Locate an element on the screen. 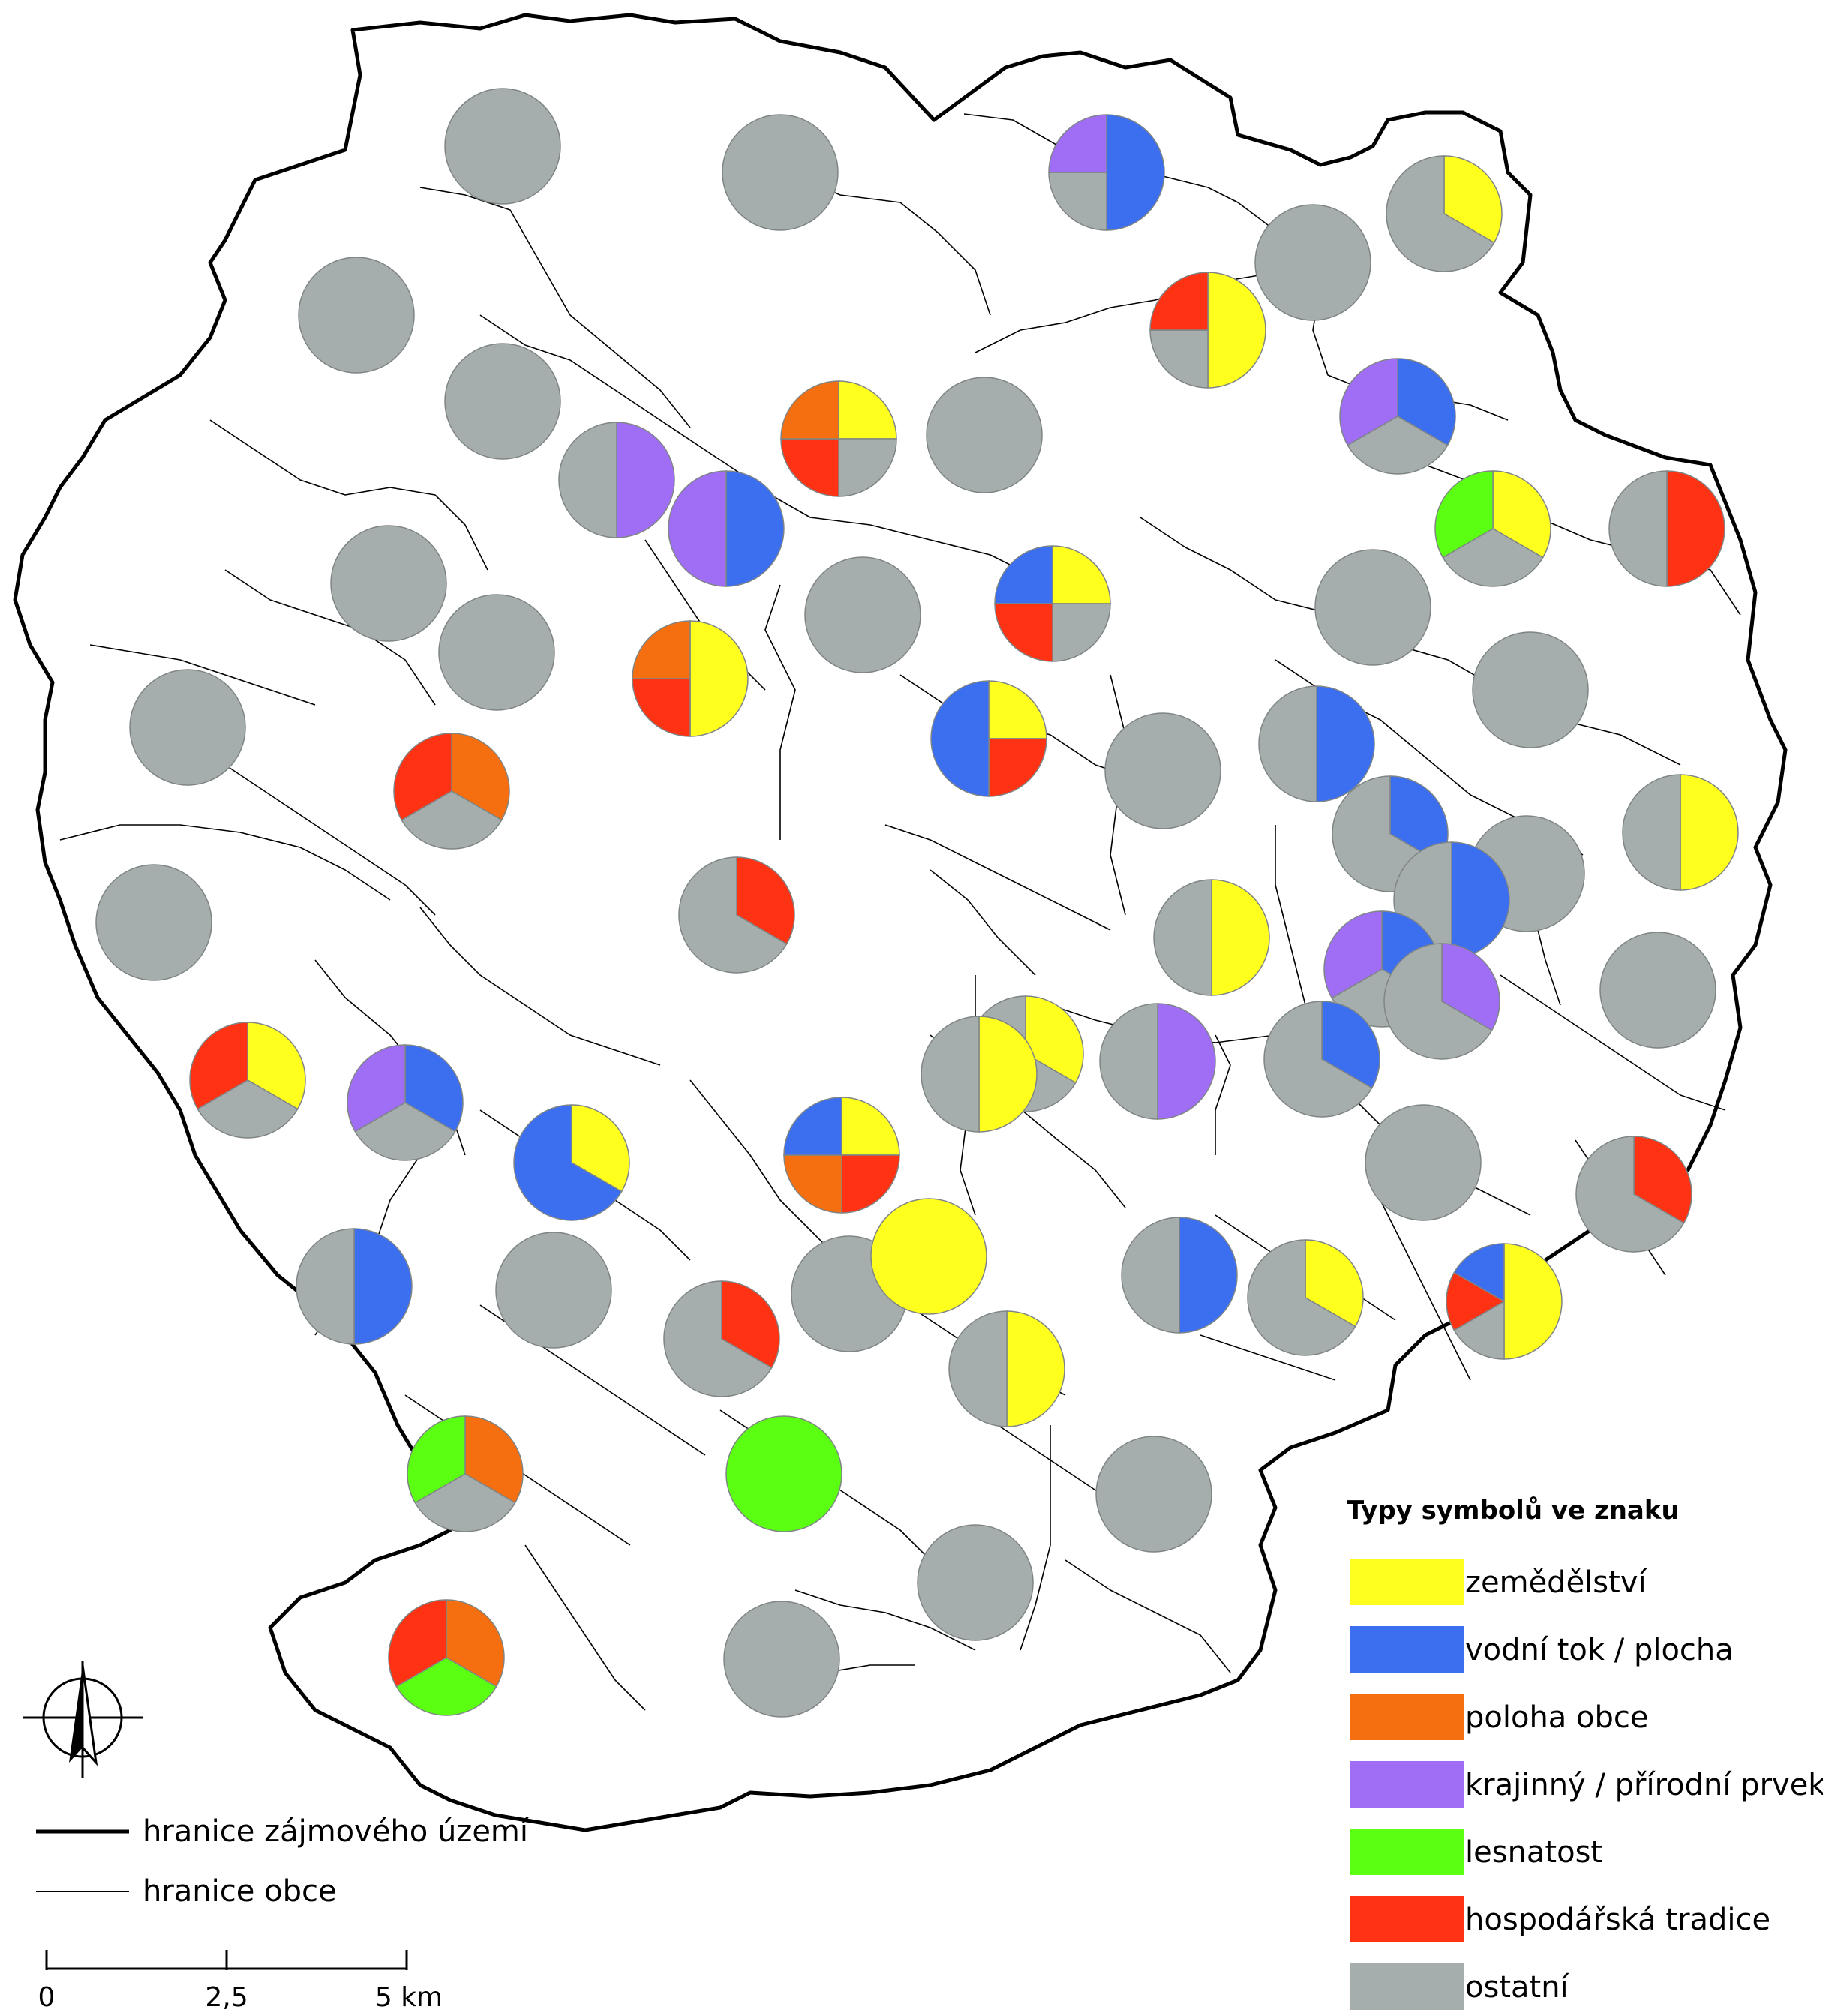 This screenshot has height=2016, width=1823. legend-swatch-hospodarska is located at coordinates (1407, 1919).